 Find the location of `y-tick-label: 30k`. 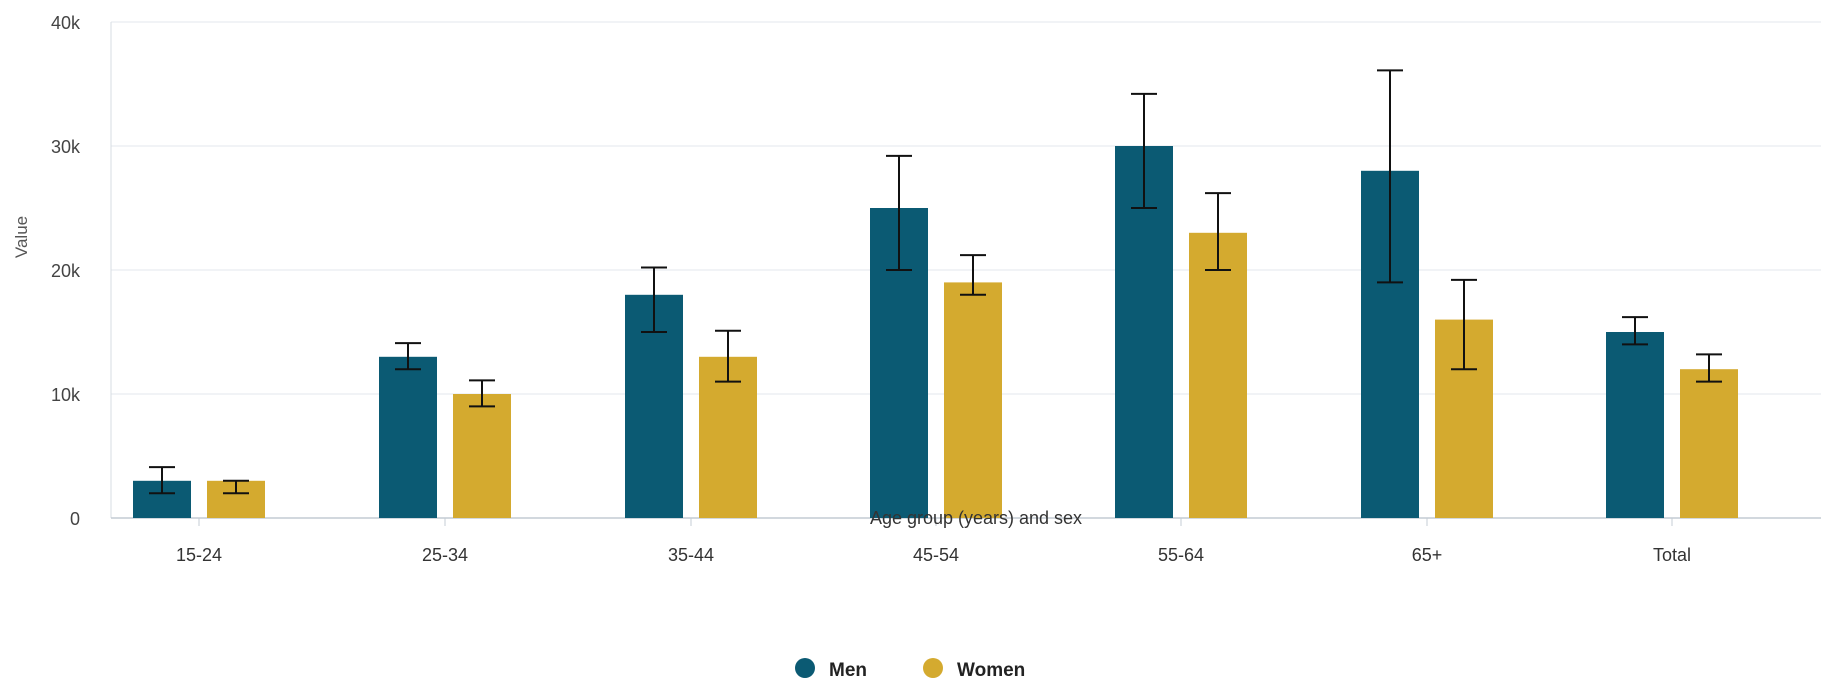

y-tick-label: 30k is located at coordinates (66, 147).